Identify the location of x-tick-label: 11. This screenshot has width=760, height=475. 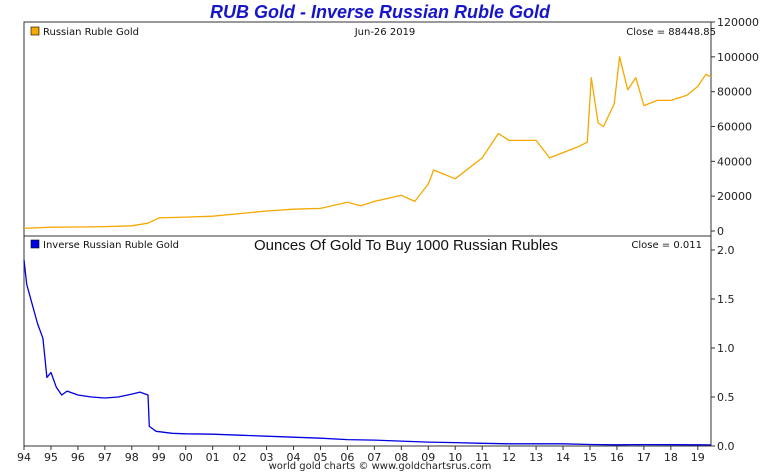
(482, 457).